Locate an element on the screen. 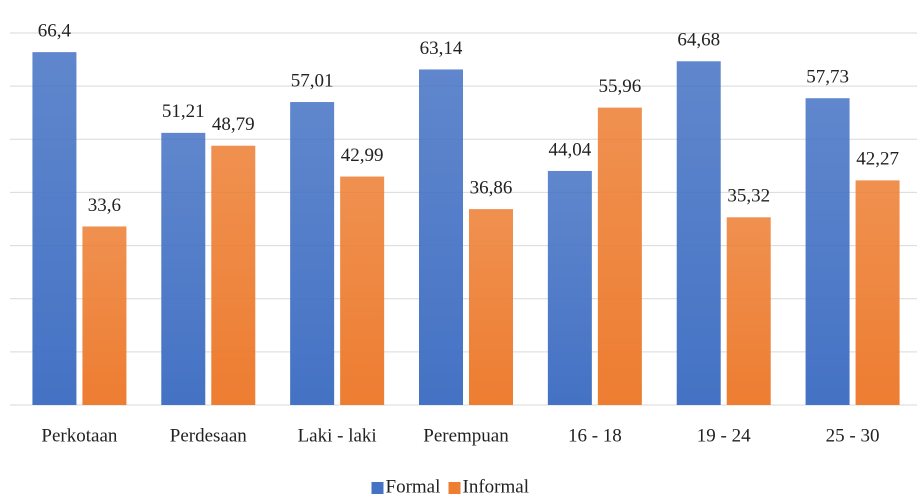  value-label: 51,21 is located at coordinates (183, 111).